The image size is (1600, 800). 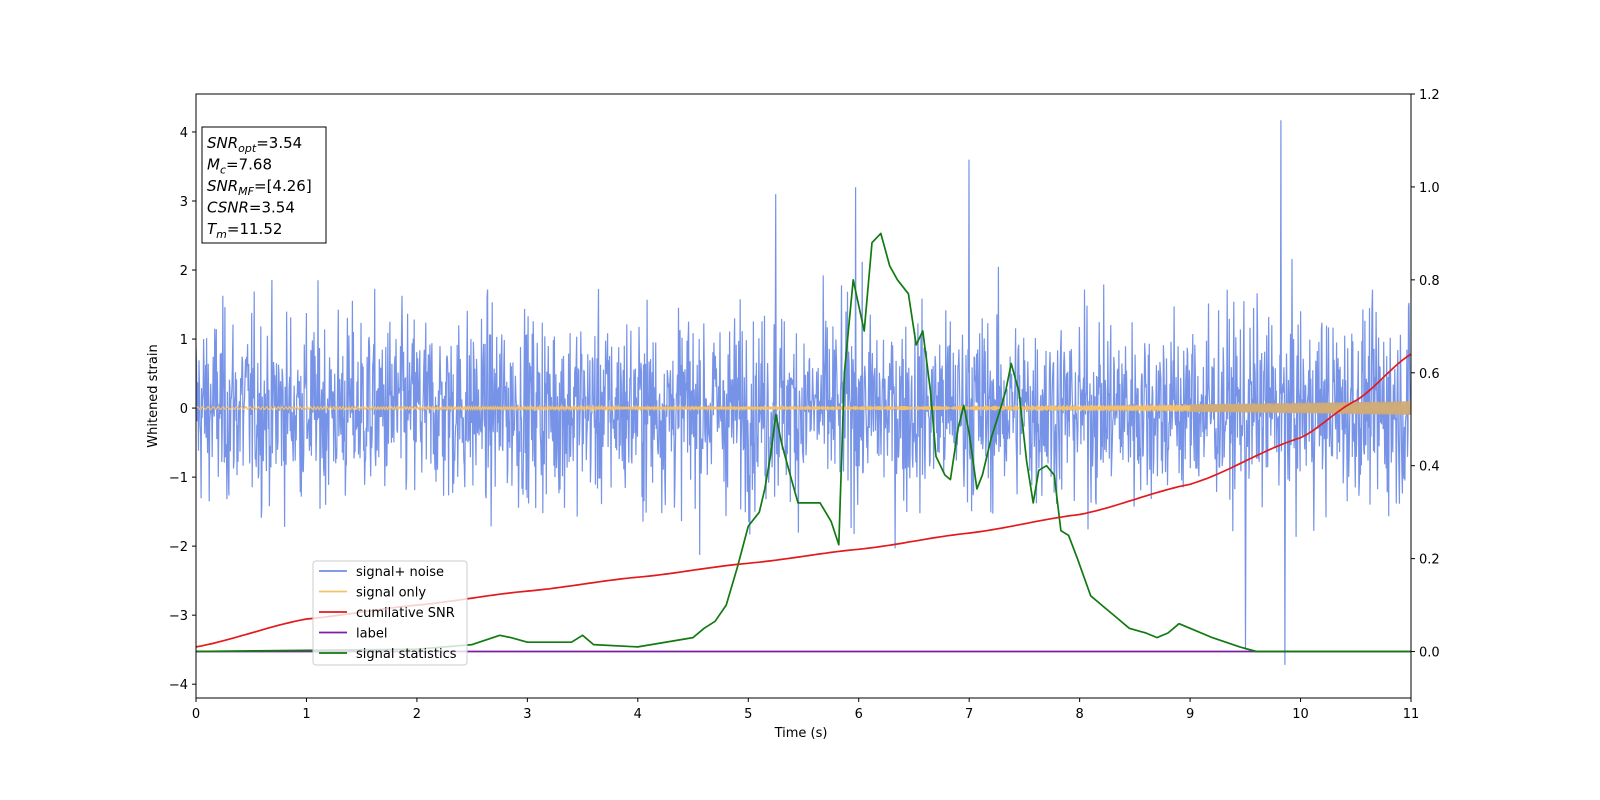 What do you see at coordinates (391, 593) in the screenshot?
I see `legend-entry: signal only` at bounding box center [391, 593].